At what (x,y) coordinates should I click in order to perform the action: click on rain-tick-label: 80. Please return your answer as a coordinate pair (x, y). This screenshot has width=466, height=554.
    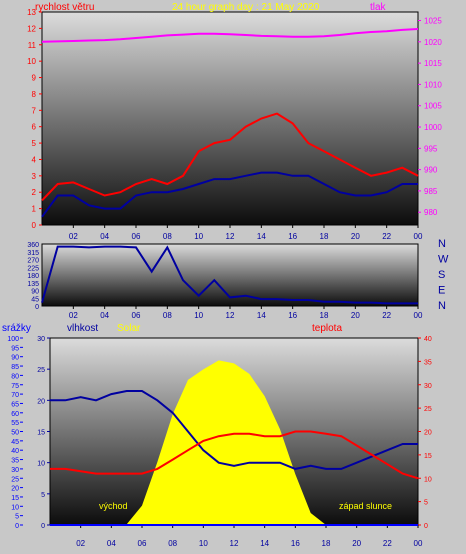
    Looking at the image, I should click on (15, 376).